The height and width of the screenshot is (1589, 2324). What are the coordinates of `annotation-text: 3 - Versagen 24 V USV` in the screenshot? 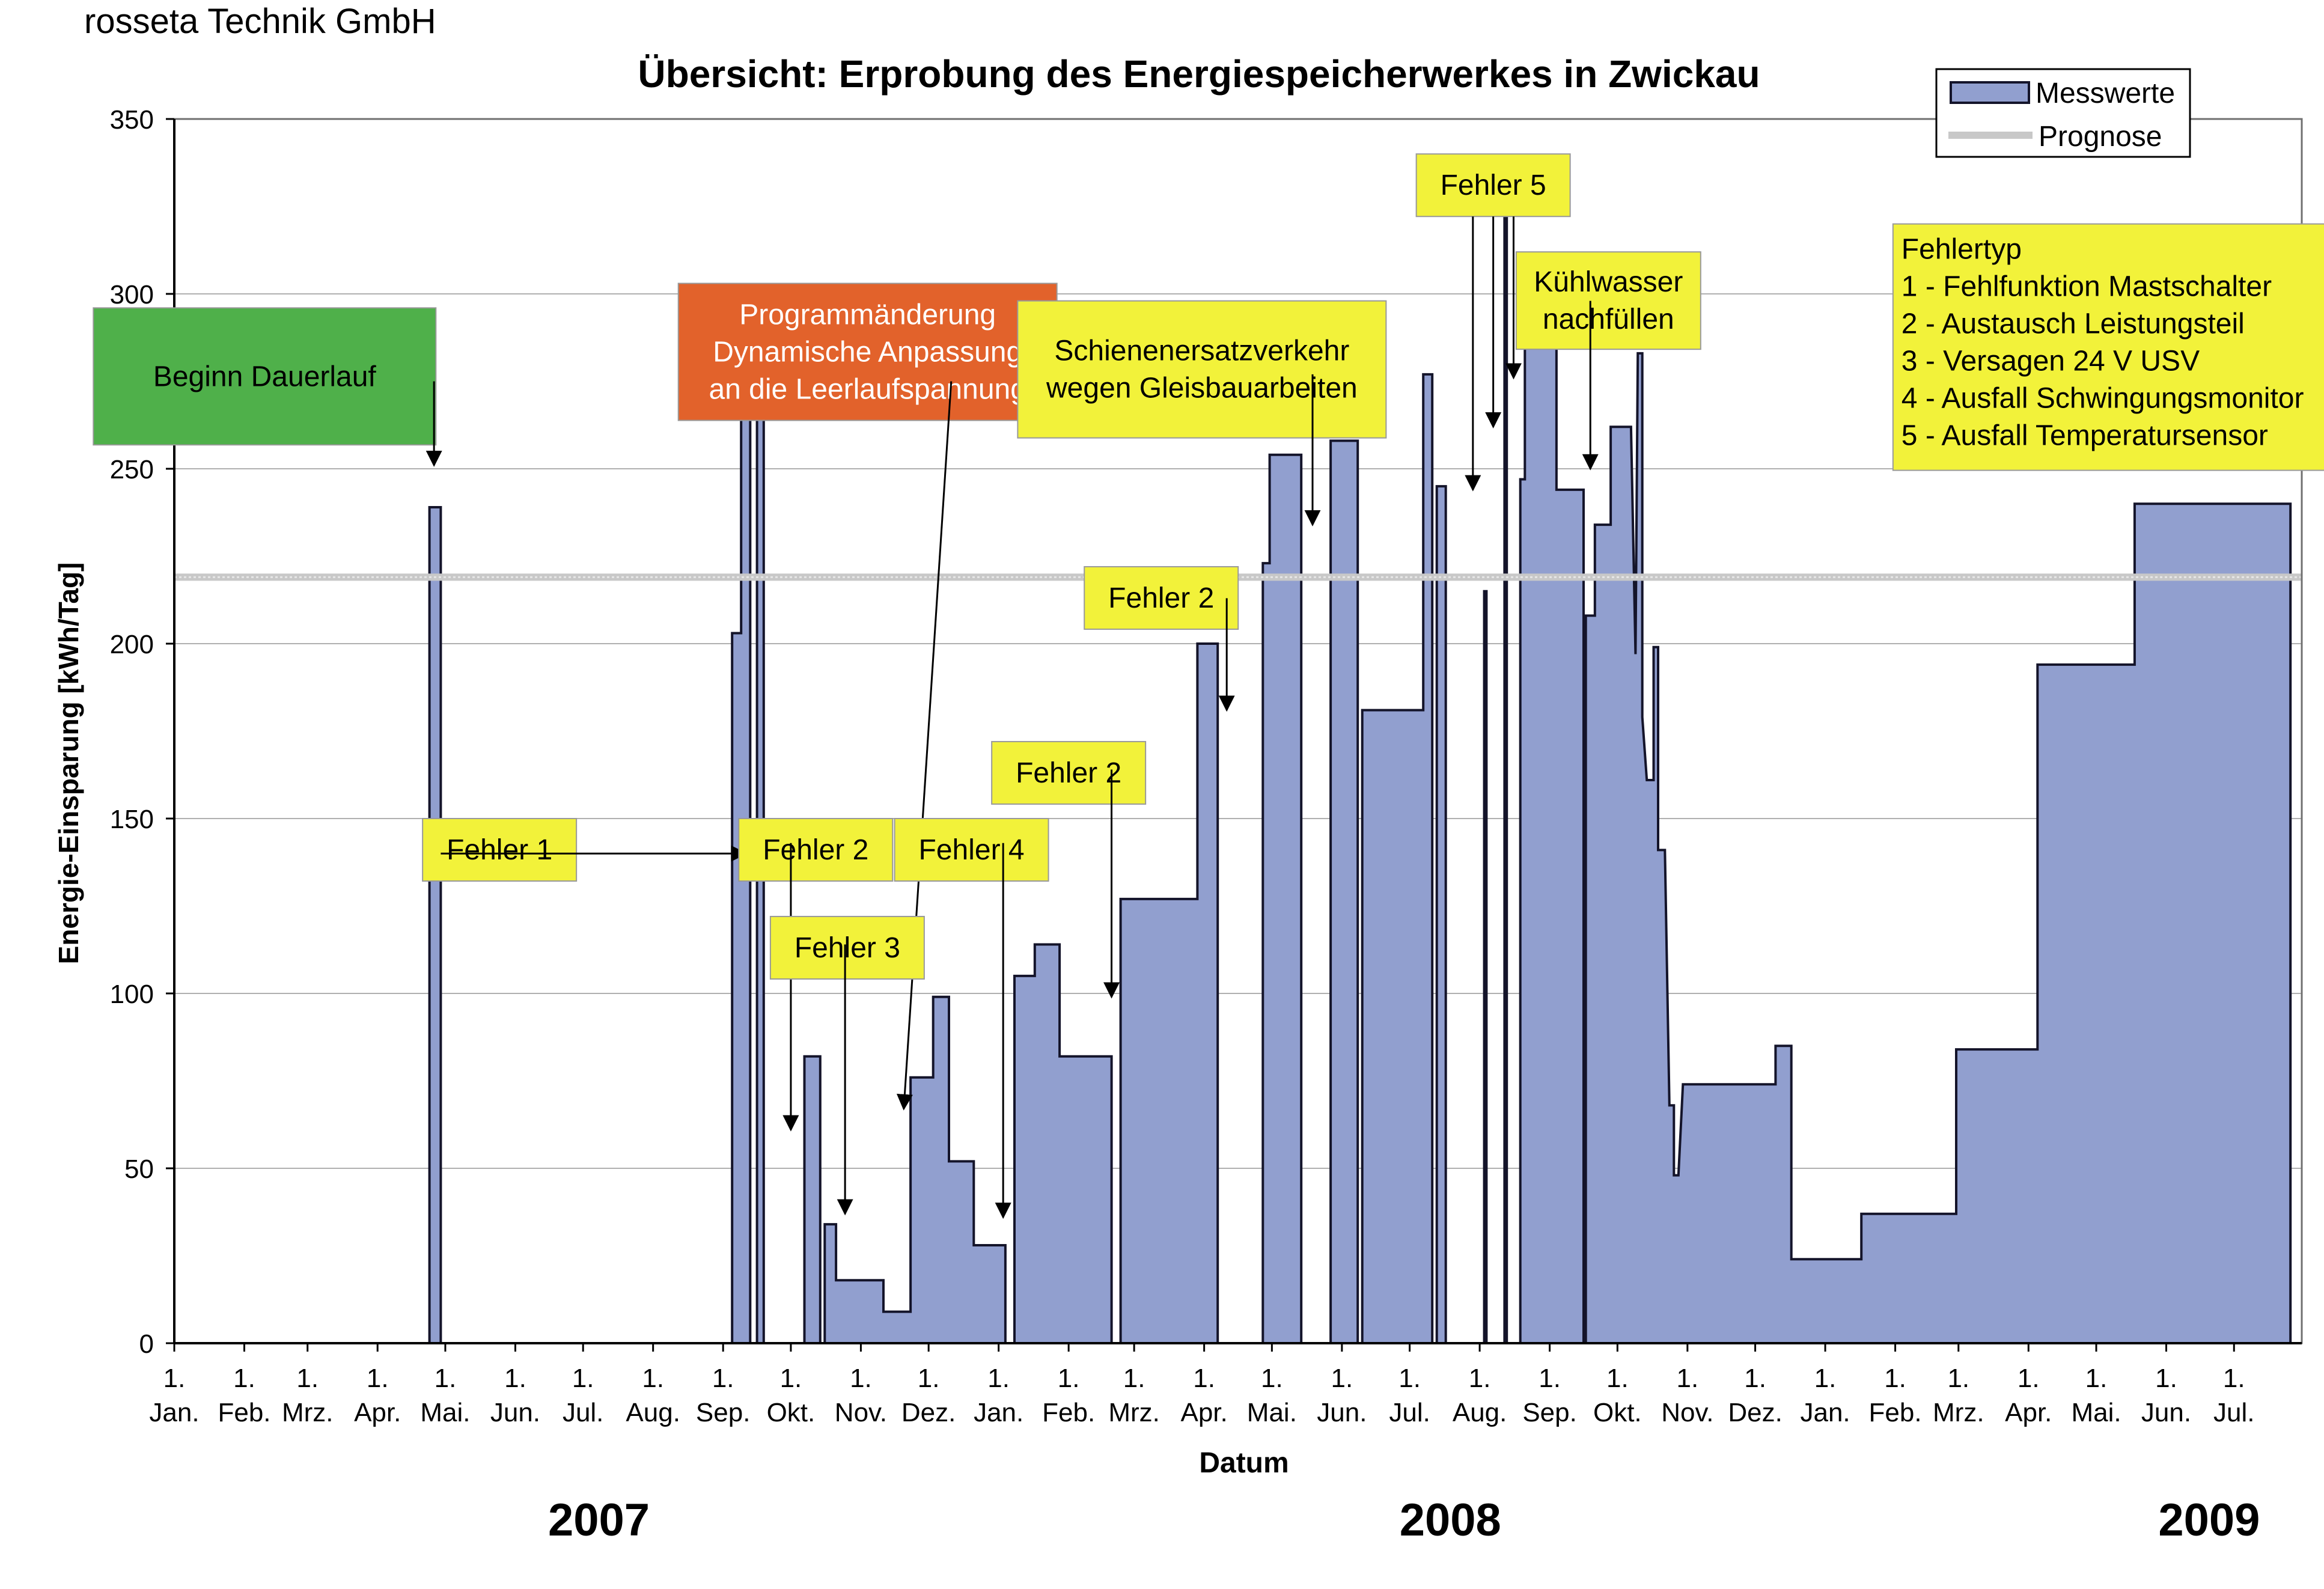 It's located at (2051, 361).